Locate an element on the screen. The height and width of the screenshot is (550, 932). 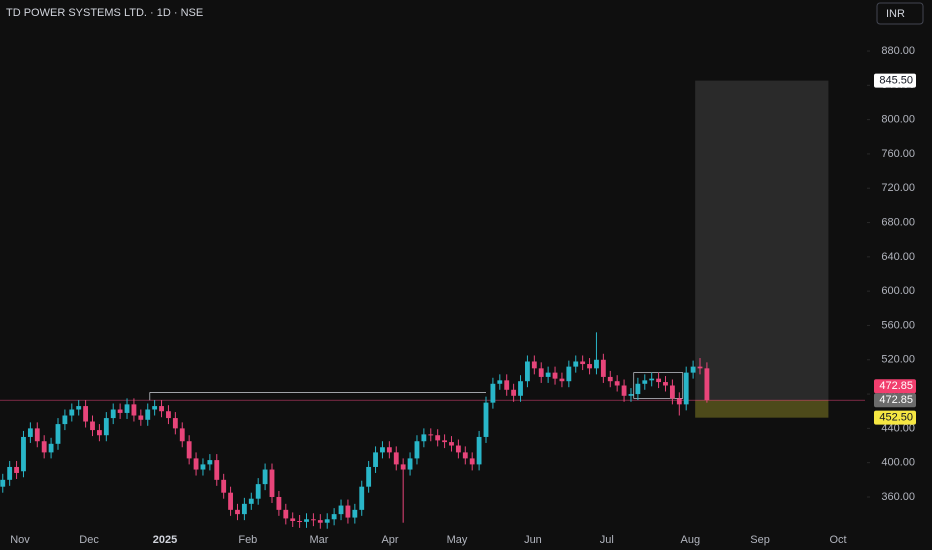
y-tick-label: 440.00 is located at coordinates (898, 428).